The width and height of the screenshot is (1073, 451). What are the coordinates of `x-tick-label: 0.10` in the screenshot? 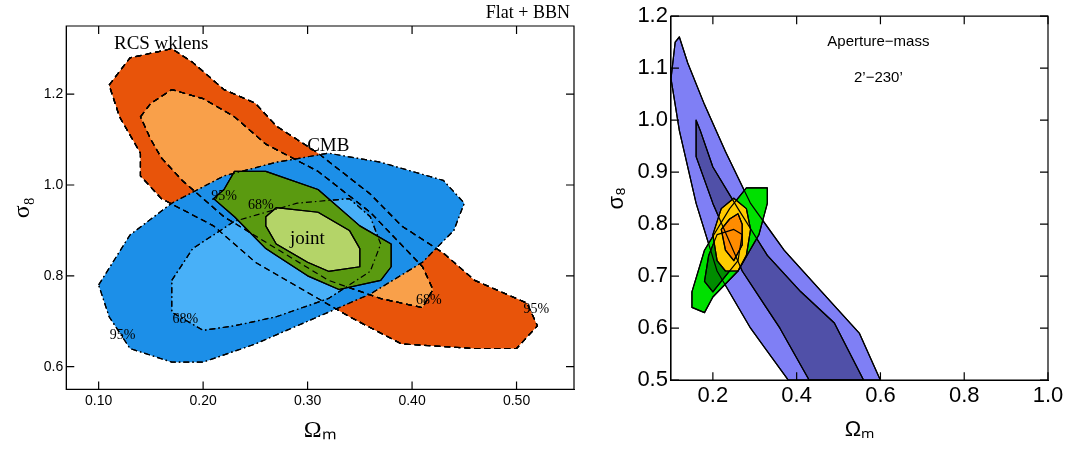 It's located at (99, 399).